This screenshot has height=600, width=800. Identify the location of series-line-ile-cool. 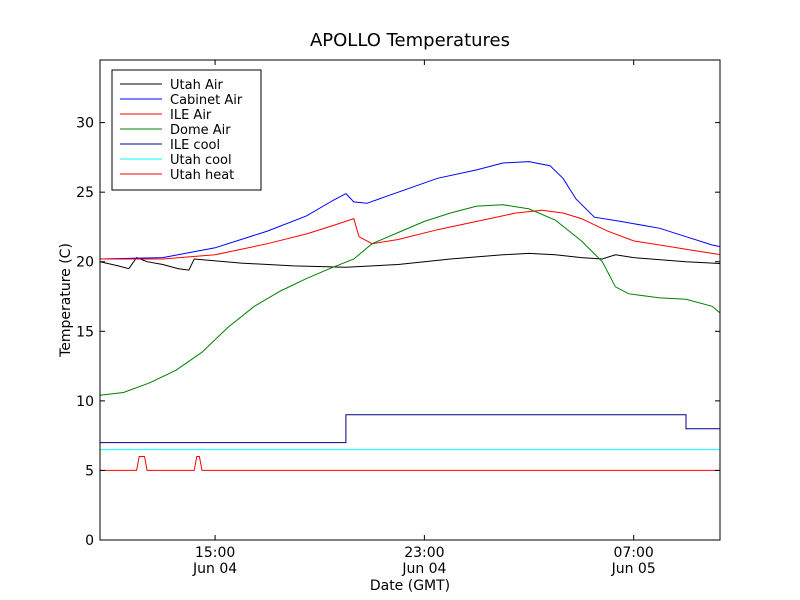
(410, 429).